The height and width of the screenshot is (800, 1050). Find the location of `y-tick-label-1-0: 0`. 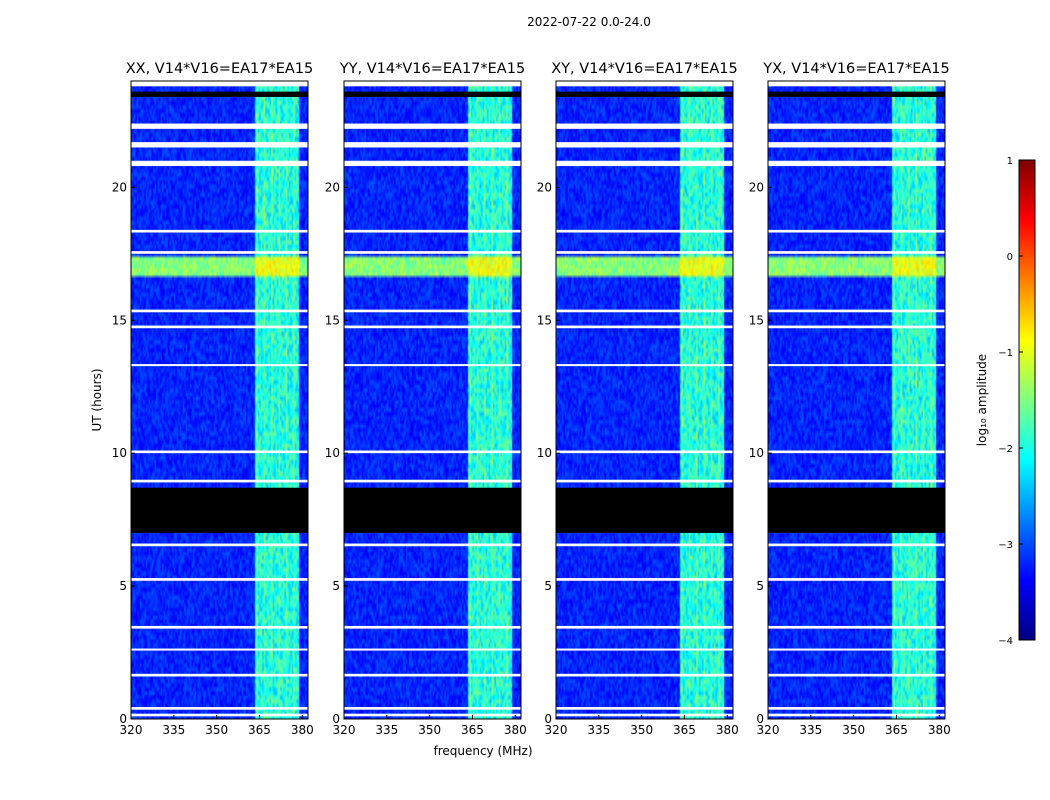

y-tick-label-1-0: 0 is located at coordinates (336, 719).